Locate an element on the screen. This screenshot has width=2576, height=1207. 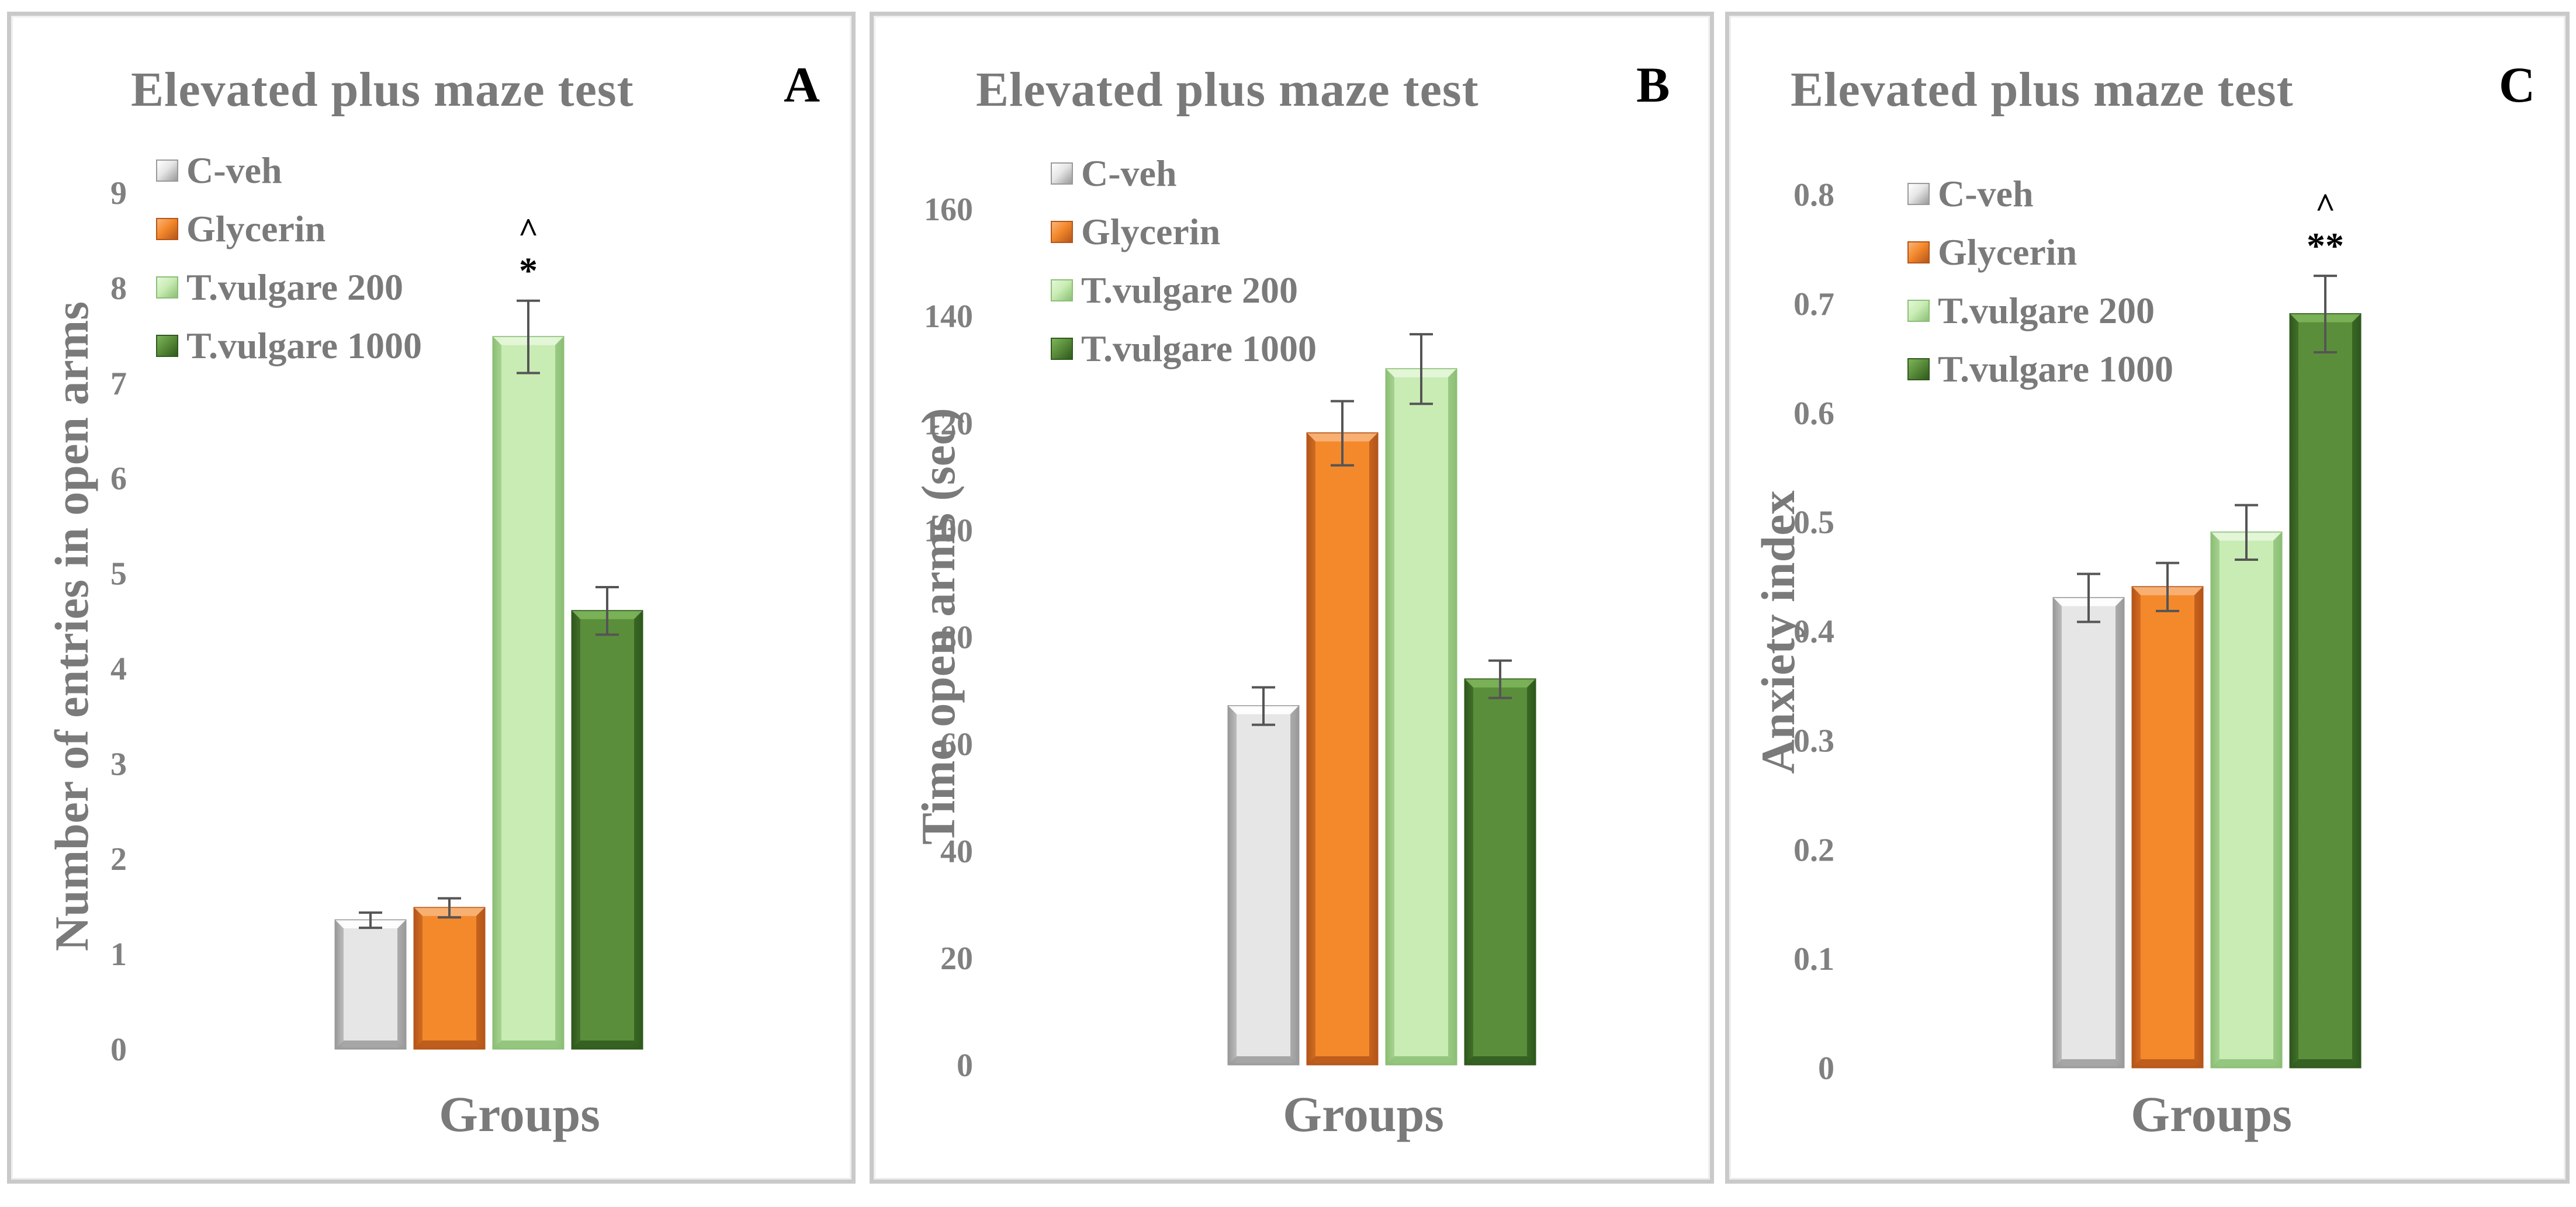
y-tick-label: 6 is located at coordinates (119, 479).